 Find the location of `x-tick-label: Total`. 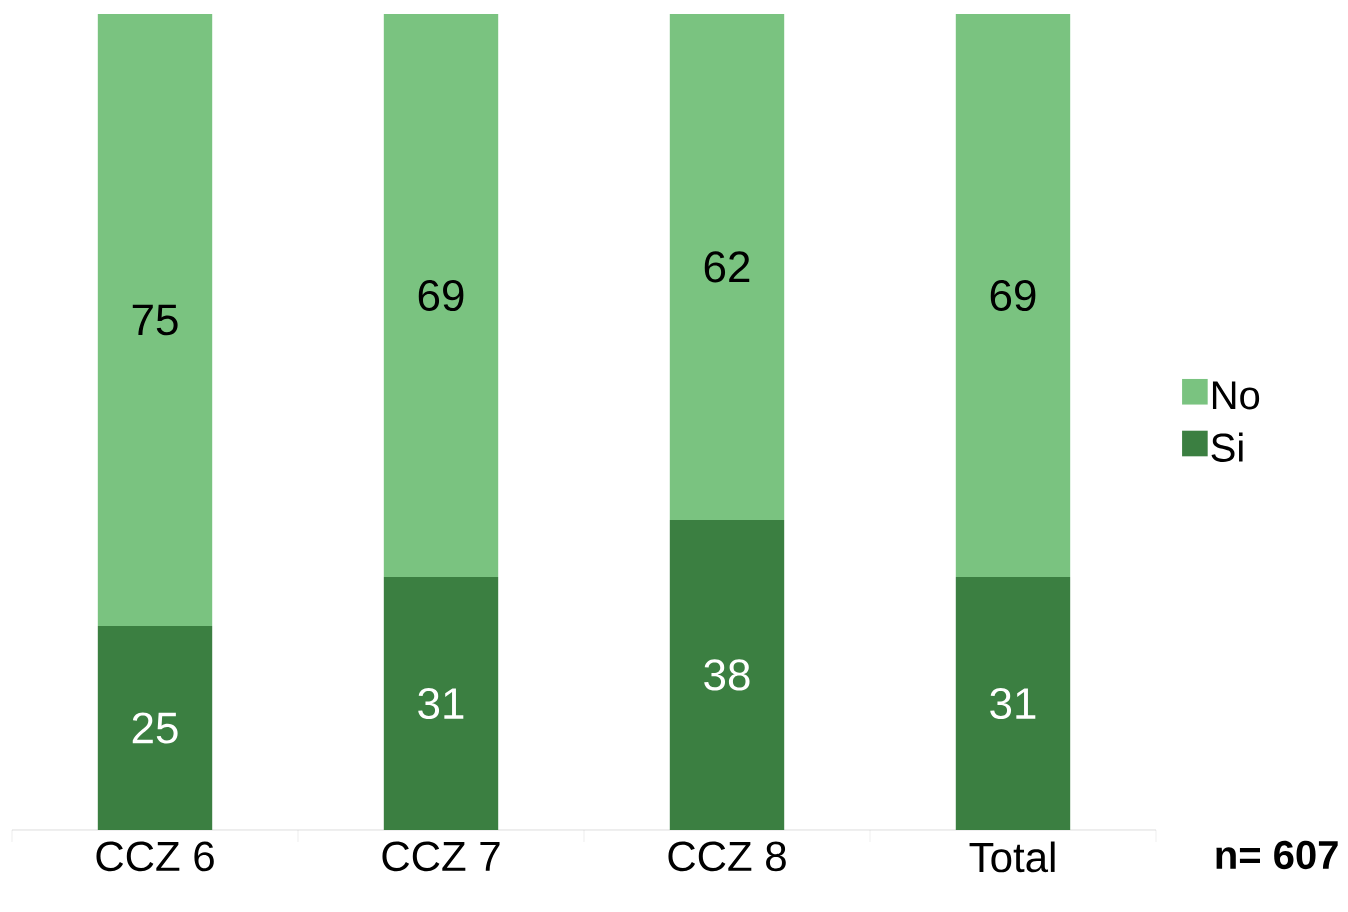

x-tick-label: Total is located at coordinates (1012, 857).